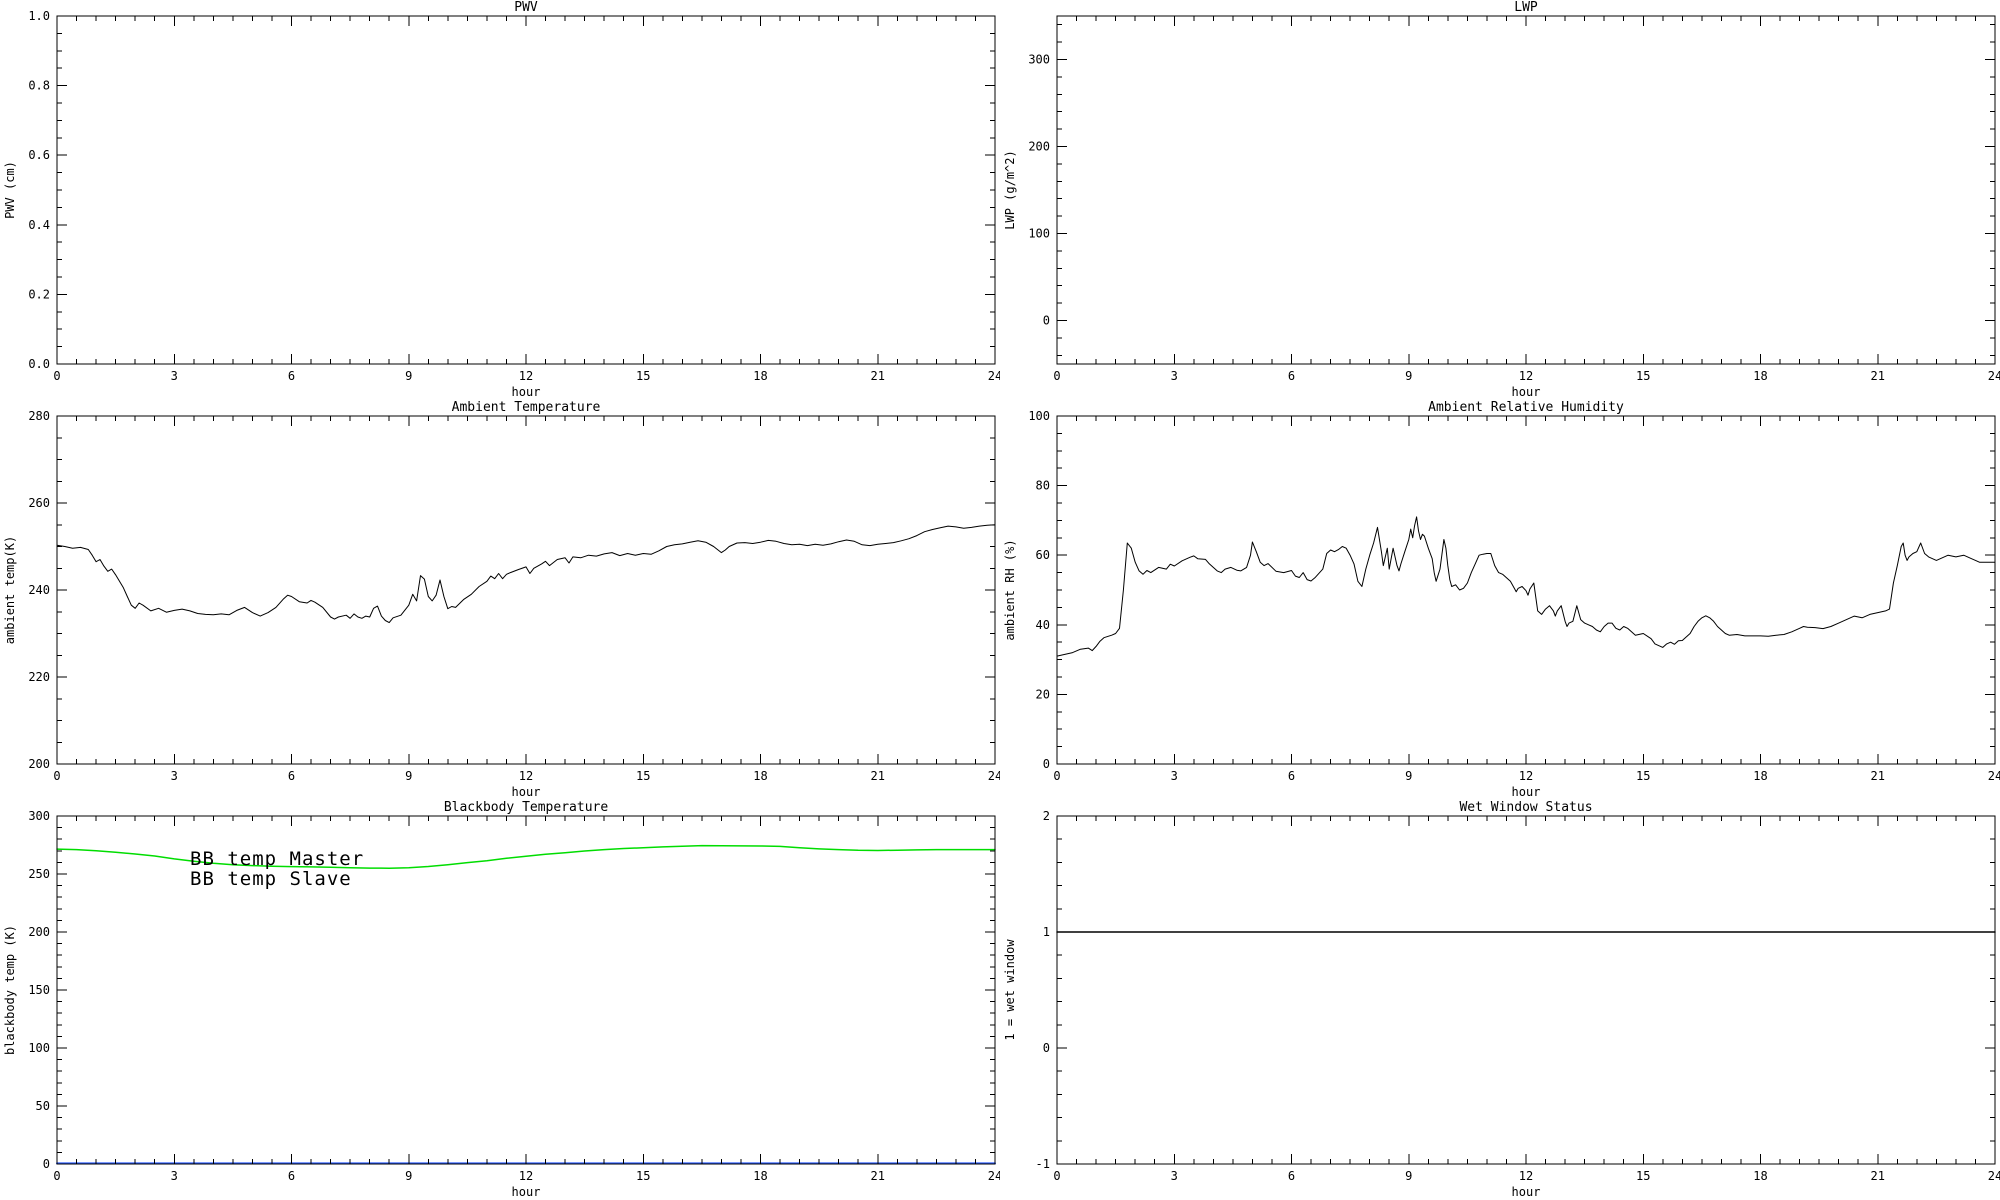  What do you see at coordinates (1043, 1164) in the screenshot?
I see `svg-text: -1` at bounding box center [1043, 1164].